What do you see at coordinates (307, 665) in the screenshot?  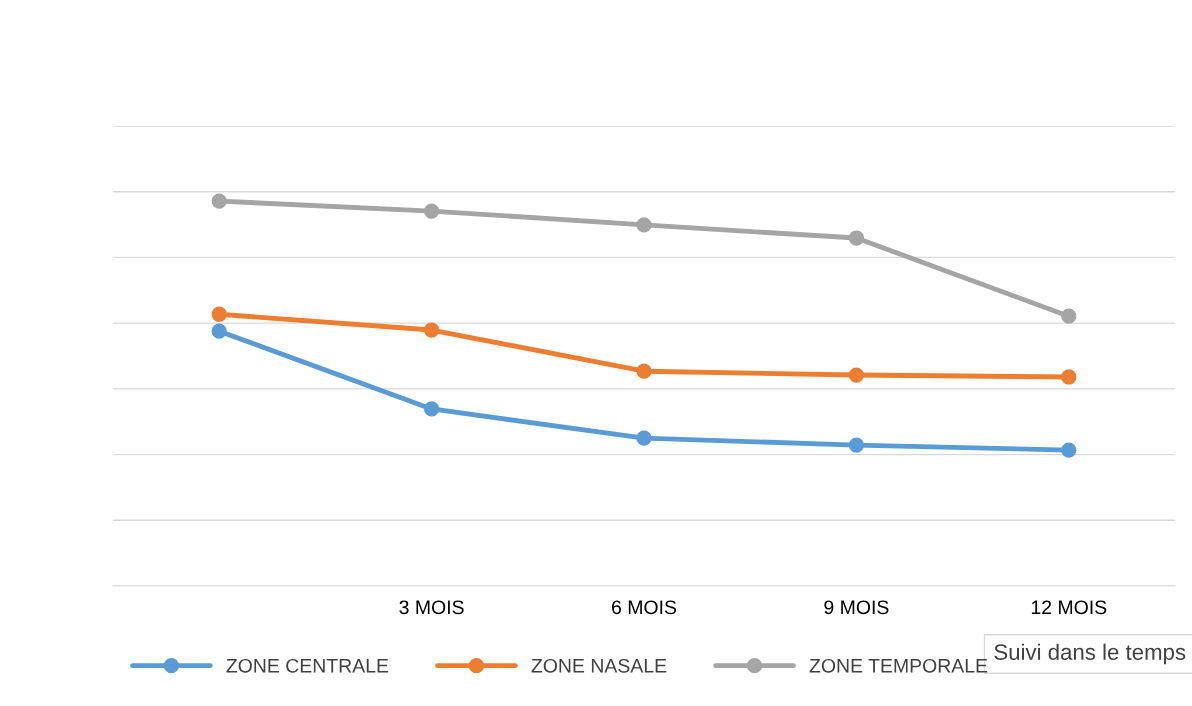 I see `legend-label: ZONE CENTRALE` at bounding box center [307, 665].